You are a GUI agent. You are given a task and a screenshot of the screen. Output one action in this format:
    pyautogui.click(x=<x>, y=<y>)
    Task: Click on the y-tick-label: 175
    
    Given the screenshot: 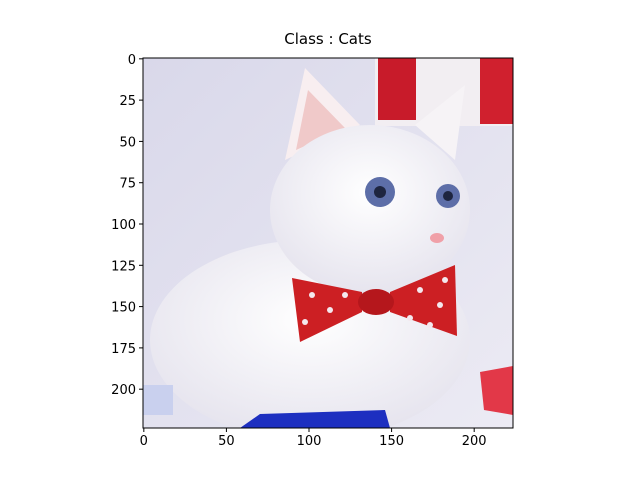 What is the action you would take?
    pyautogui.click(x=123, y=349)
    